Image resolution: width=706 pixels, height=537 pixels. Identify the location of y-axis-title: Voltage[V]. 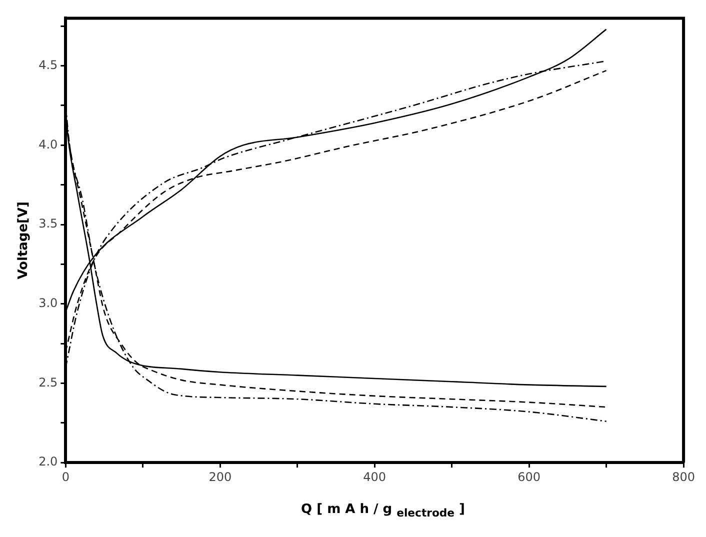
(24, 241).